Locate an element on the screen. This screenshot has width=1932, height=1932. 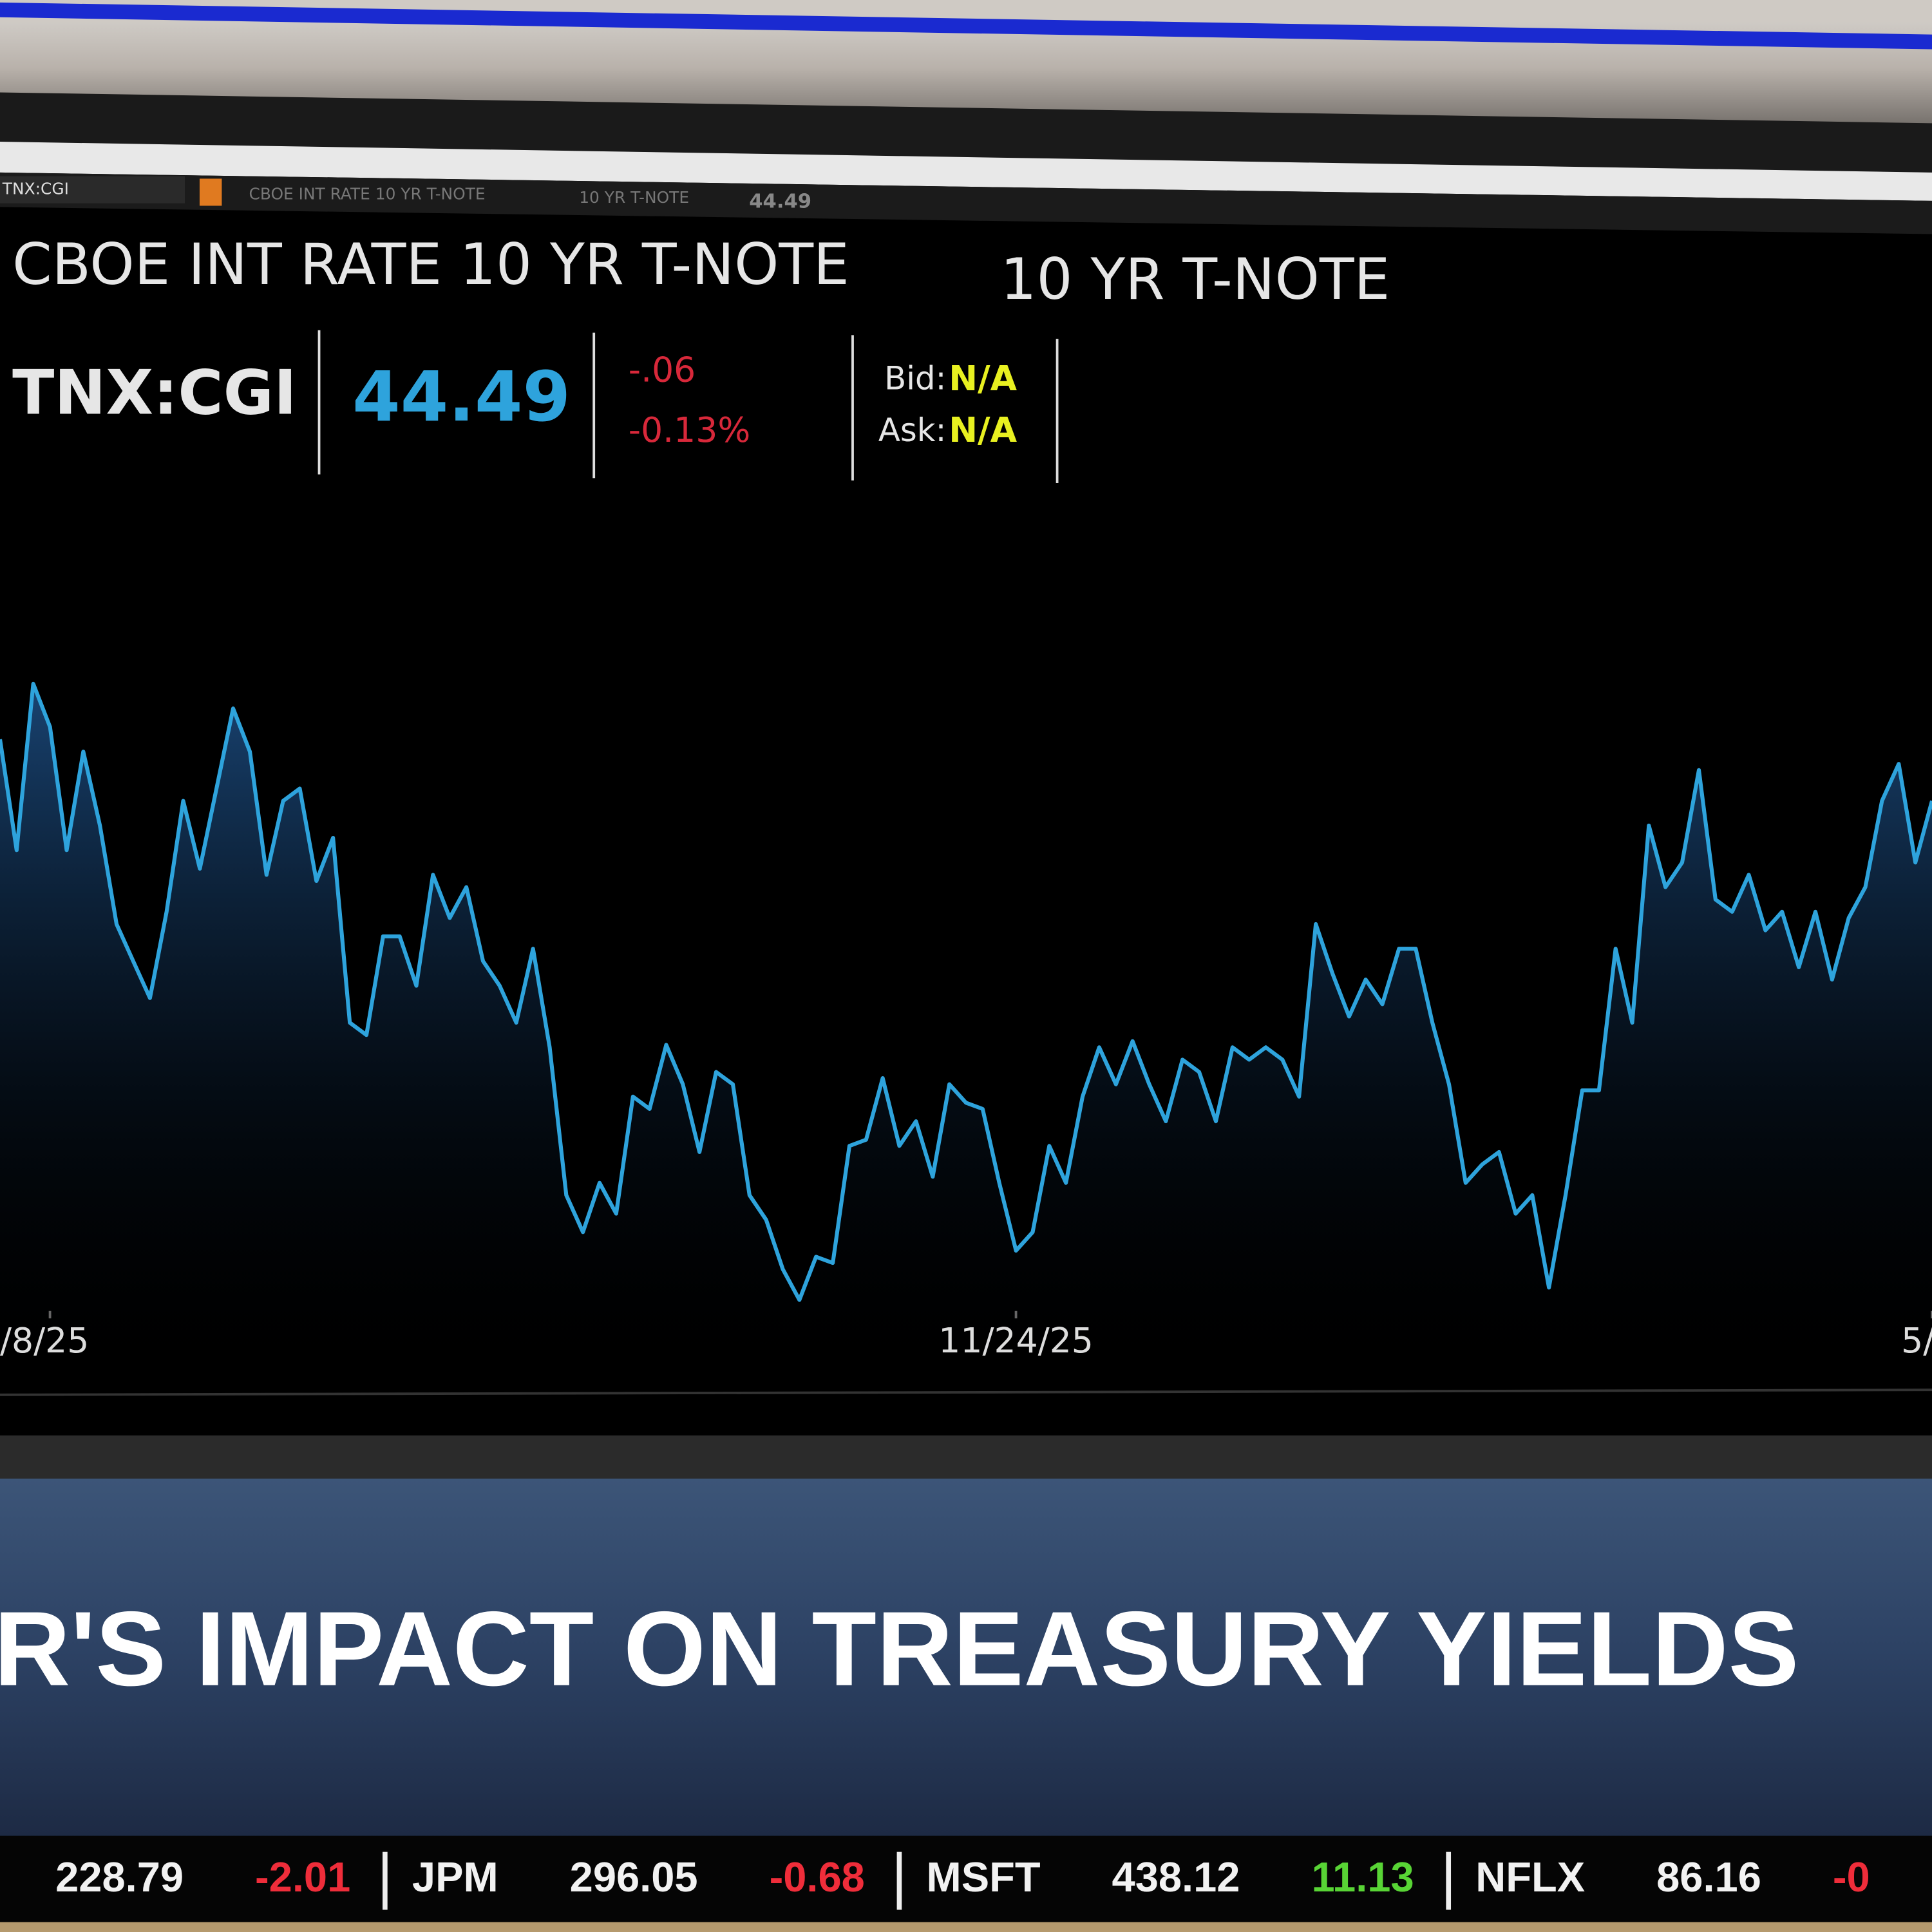
quote-change: -.06 is located at coordinates (662, 369).